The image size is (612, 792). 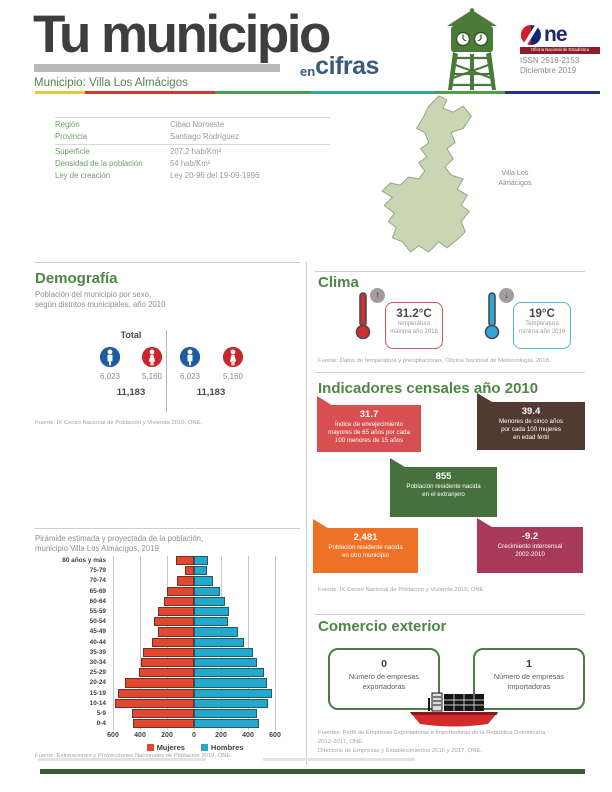 What do you see at coordinates (71, 136) in the screenshot?
I see `row-label: Provincia` at bounding box center [71, 136].